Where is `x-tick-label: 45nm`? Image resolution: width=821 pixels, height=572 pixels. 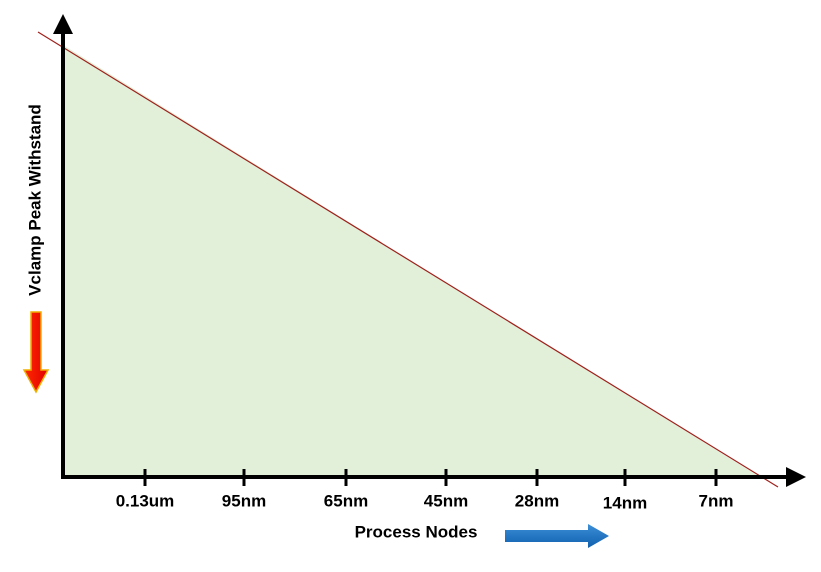
x-tick-label: 45nm is located at coordinates (446, 500).